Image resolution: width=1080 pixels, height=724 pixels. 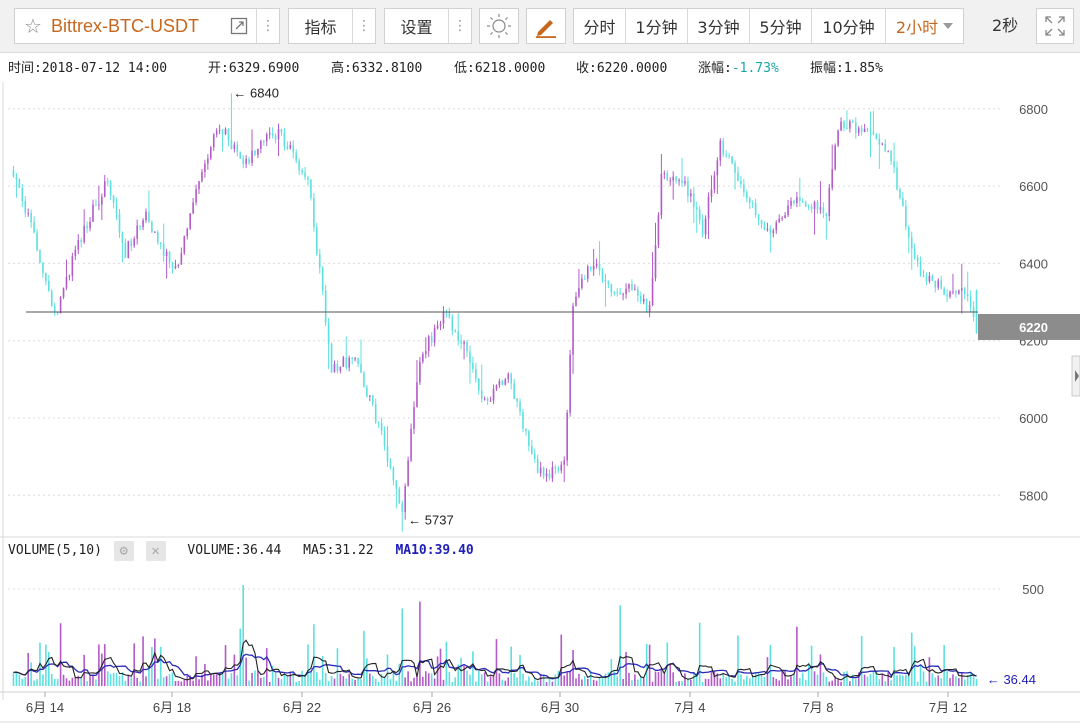 I want to click on x-tick-label: 6月 26, so click(x=432, y=707).